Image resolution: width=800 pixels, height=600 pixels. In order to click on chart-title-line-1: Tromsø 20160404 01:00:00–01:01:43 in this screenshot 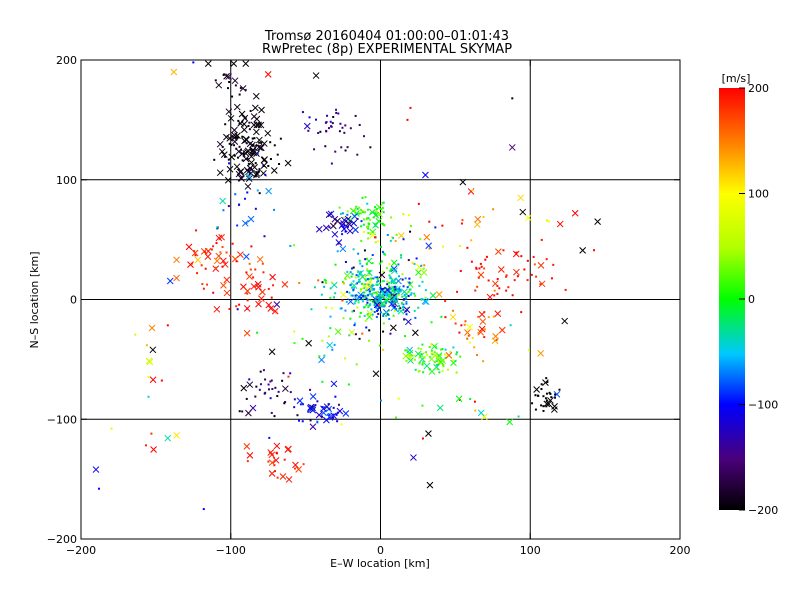, I will do `click(386, 36)`.